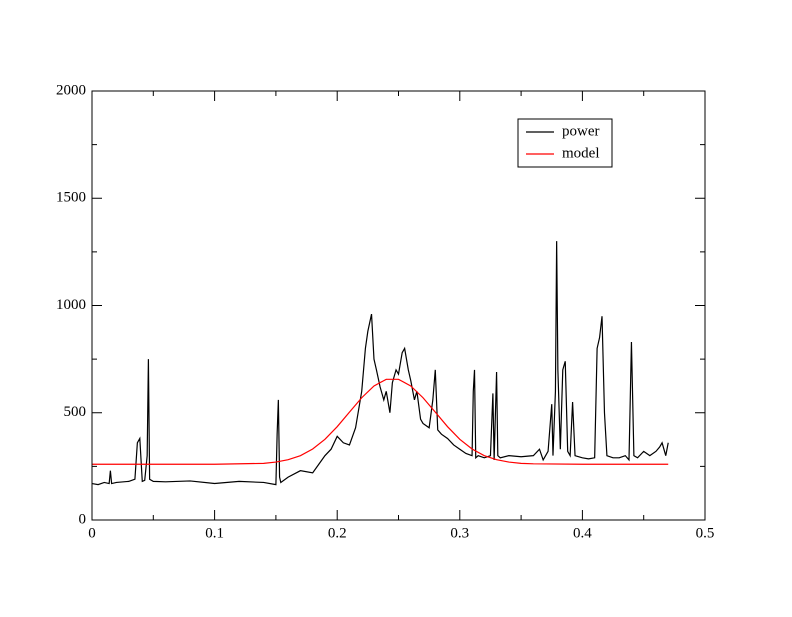 Image resolution: width=792 pixels, height=617 pixels. What do you see at coordinates (71, 198) in the screenshot?
I see `y-tick-label: 1500` at bounding box center [71, 198].